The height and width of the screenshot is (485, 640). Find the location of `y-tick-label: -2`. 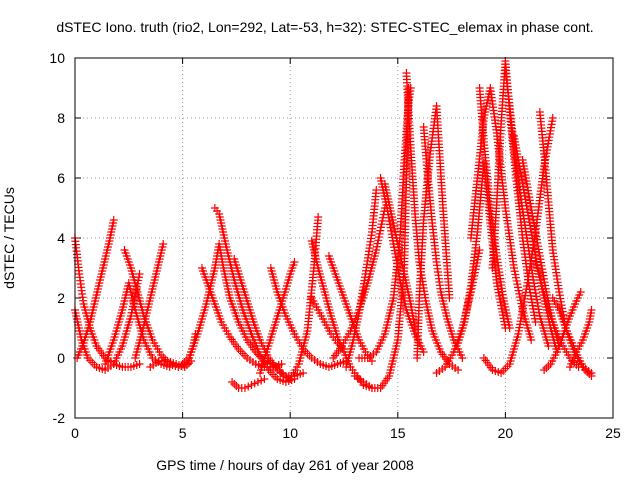

y-tick-label: -2 is located at coordinates (59, 418).